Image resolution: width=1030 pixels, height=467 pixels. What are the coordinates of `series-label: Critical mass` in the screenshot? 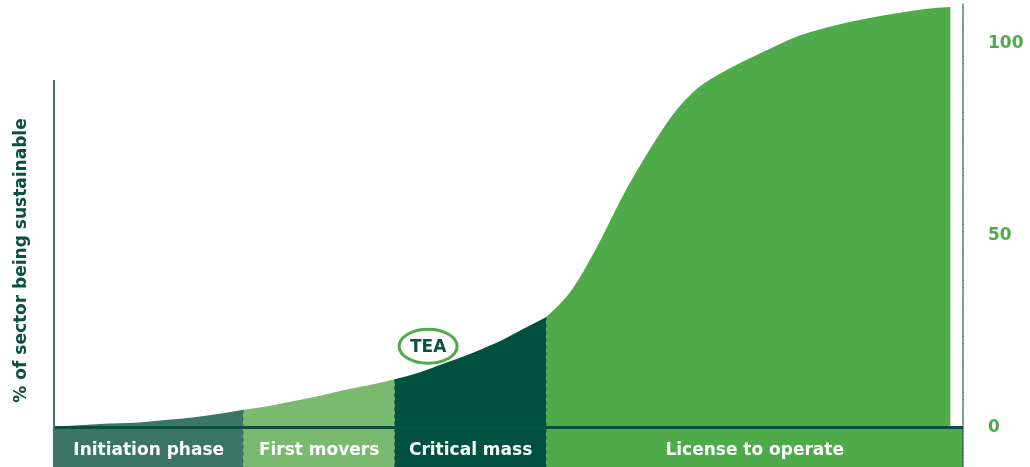 It's located at (470, 449).